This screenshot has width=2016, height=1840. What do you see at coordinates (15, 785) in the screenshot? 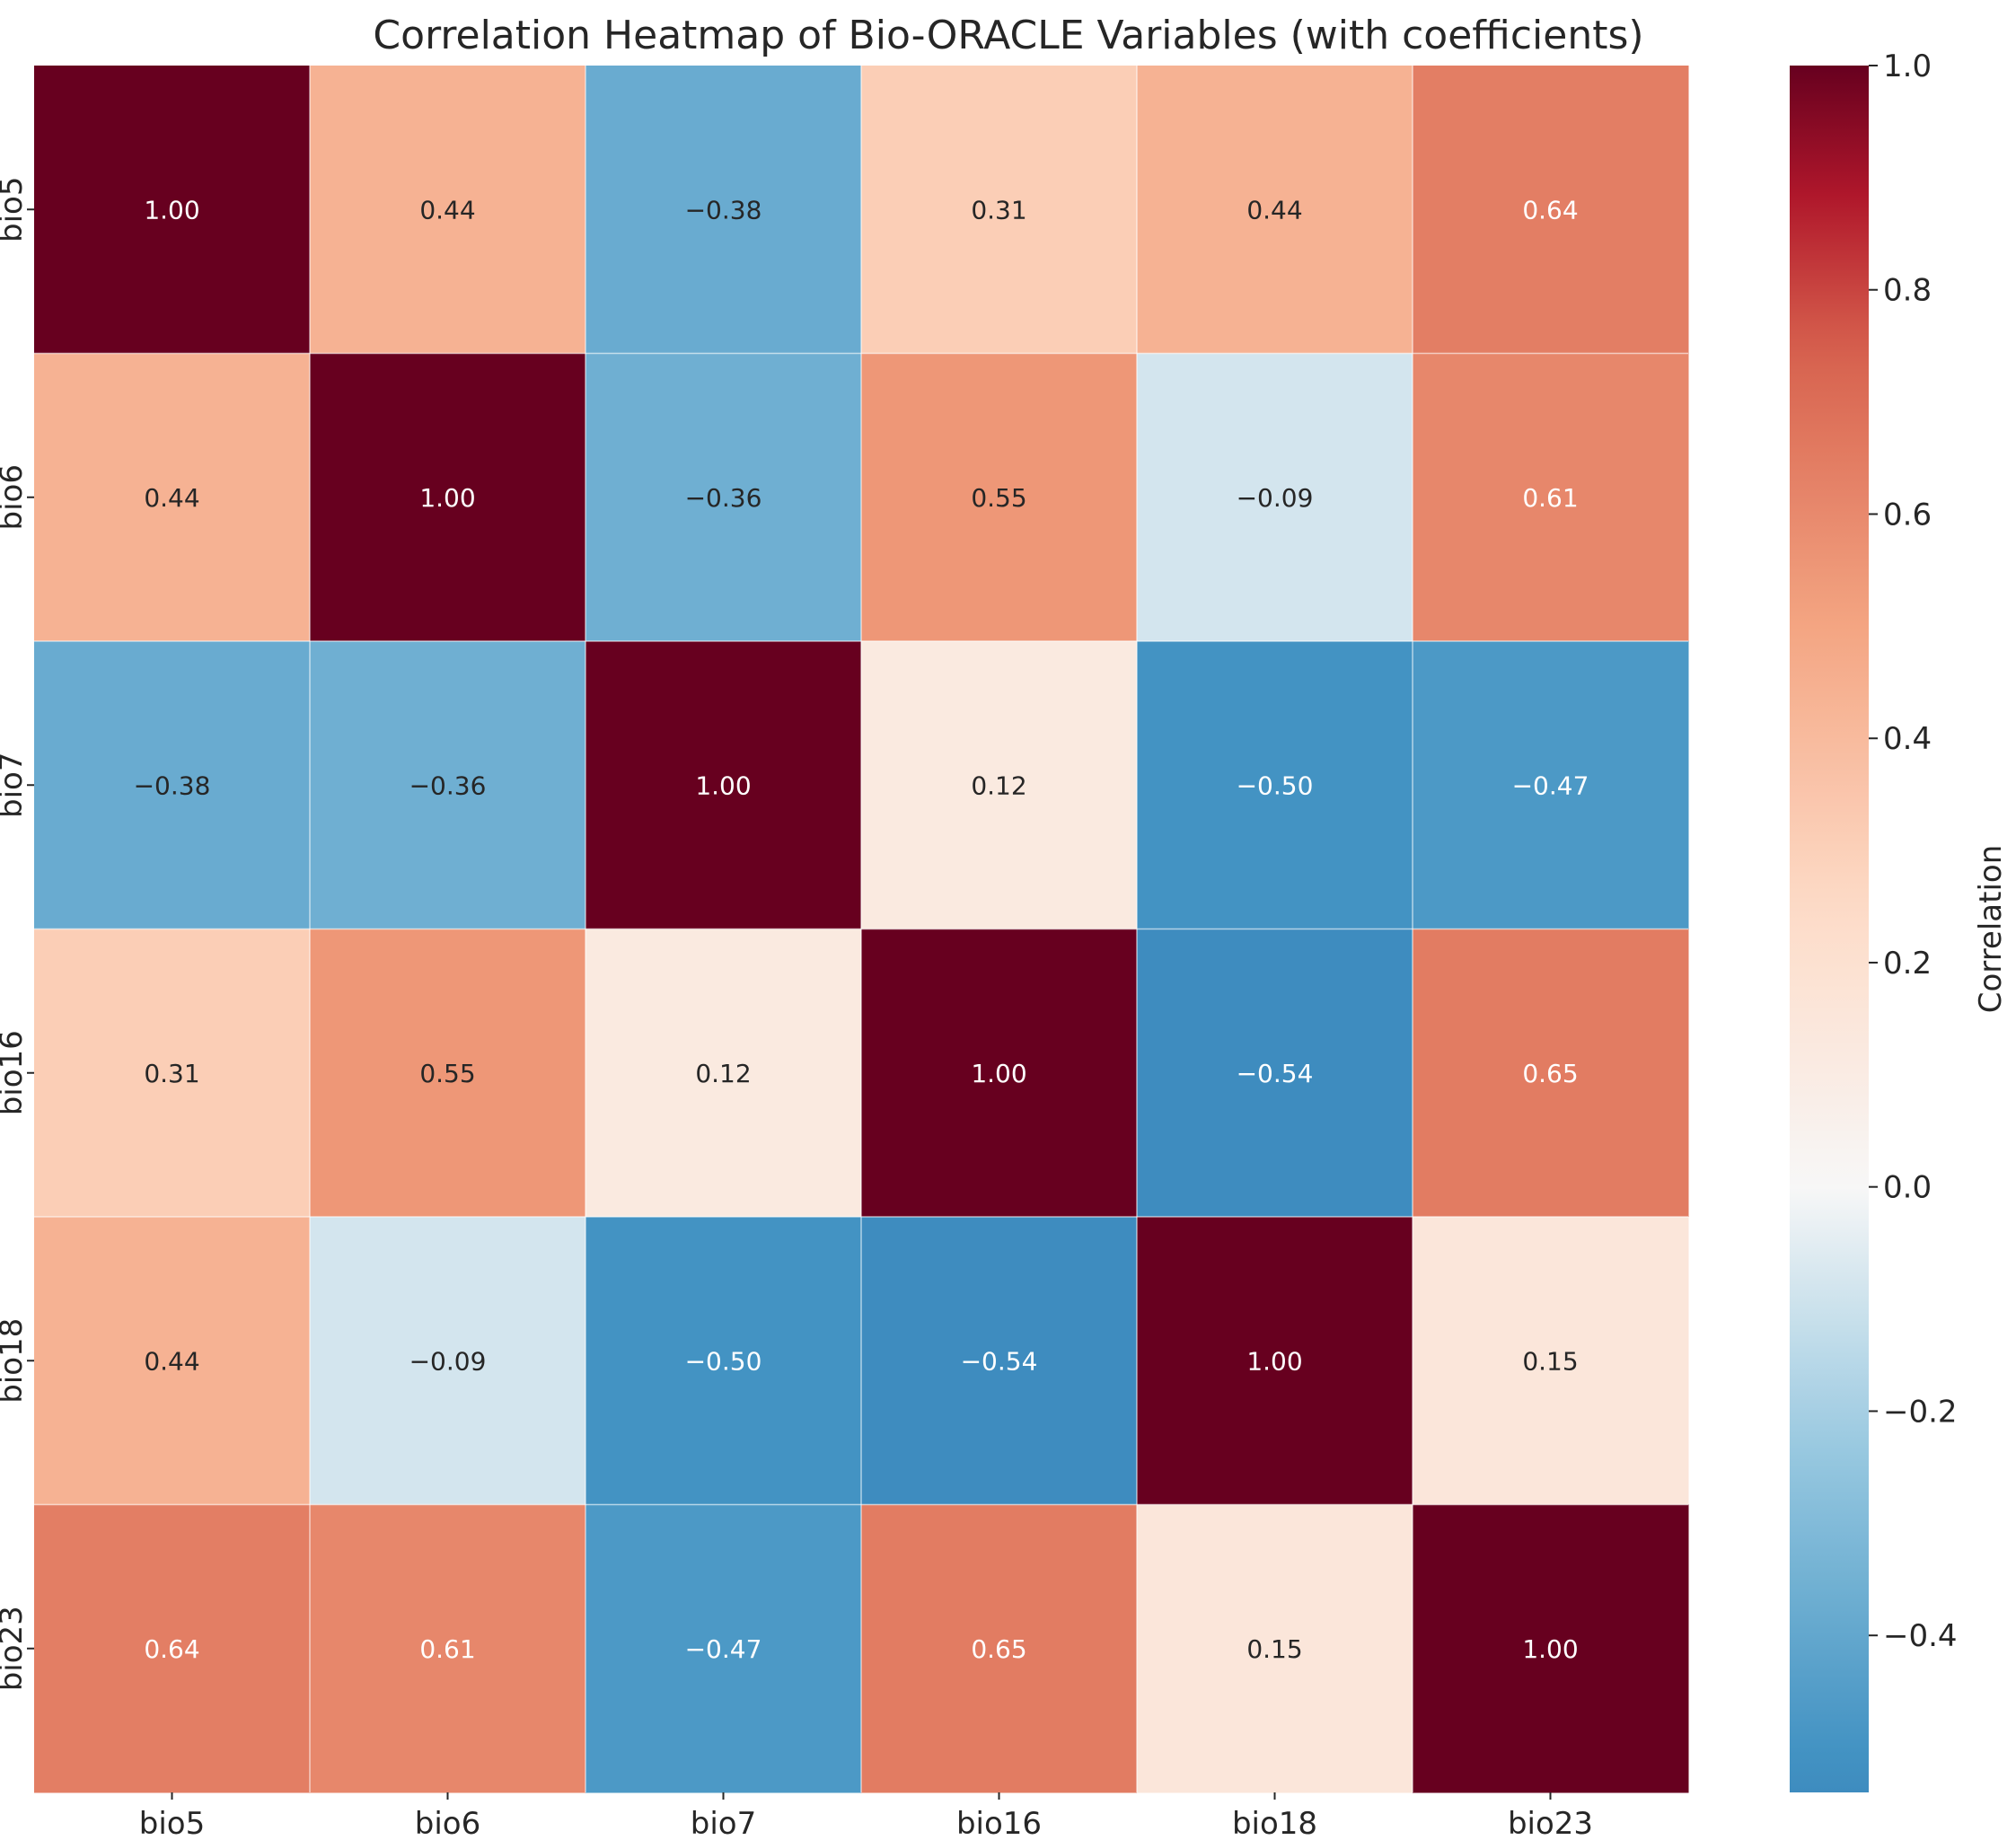
I see `y-tick-label: bio7` at bounding box center [15, 785].